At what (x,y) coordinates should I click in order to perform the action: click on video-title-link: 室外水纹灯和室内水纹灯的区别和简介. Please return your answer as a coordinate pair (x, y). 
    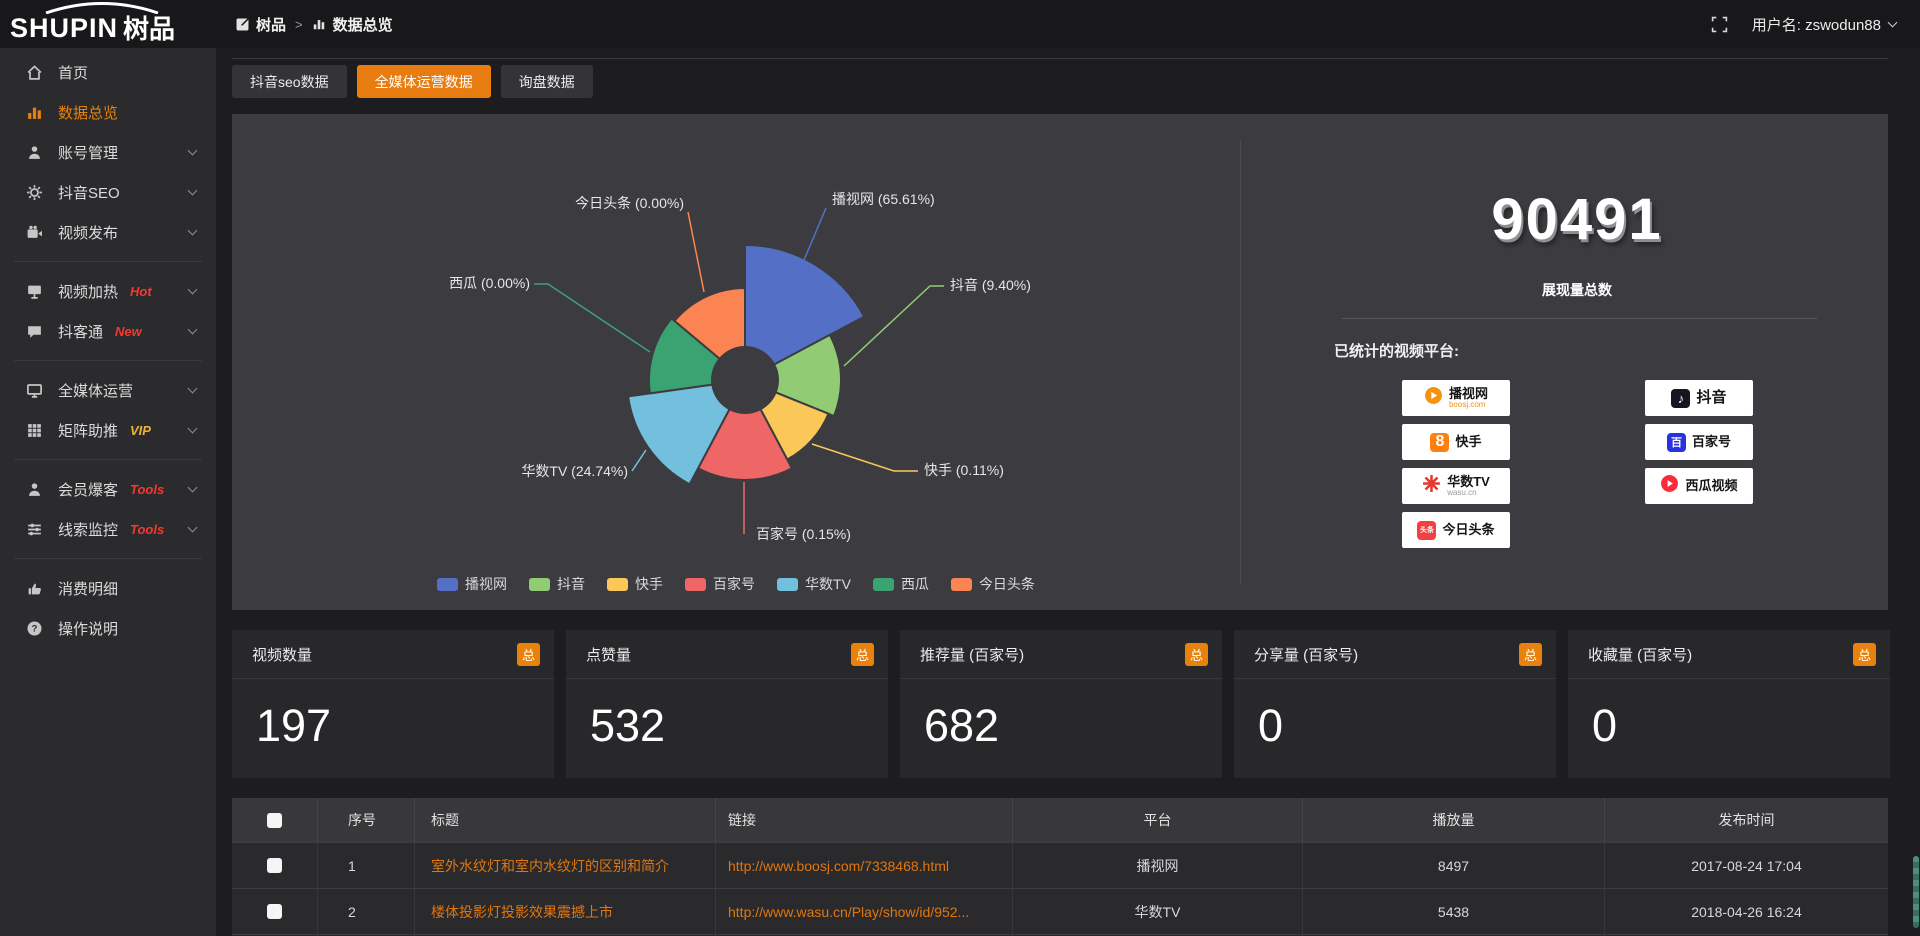
    Looking at the image, I should click on (550, 865).